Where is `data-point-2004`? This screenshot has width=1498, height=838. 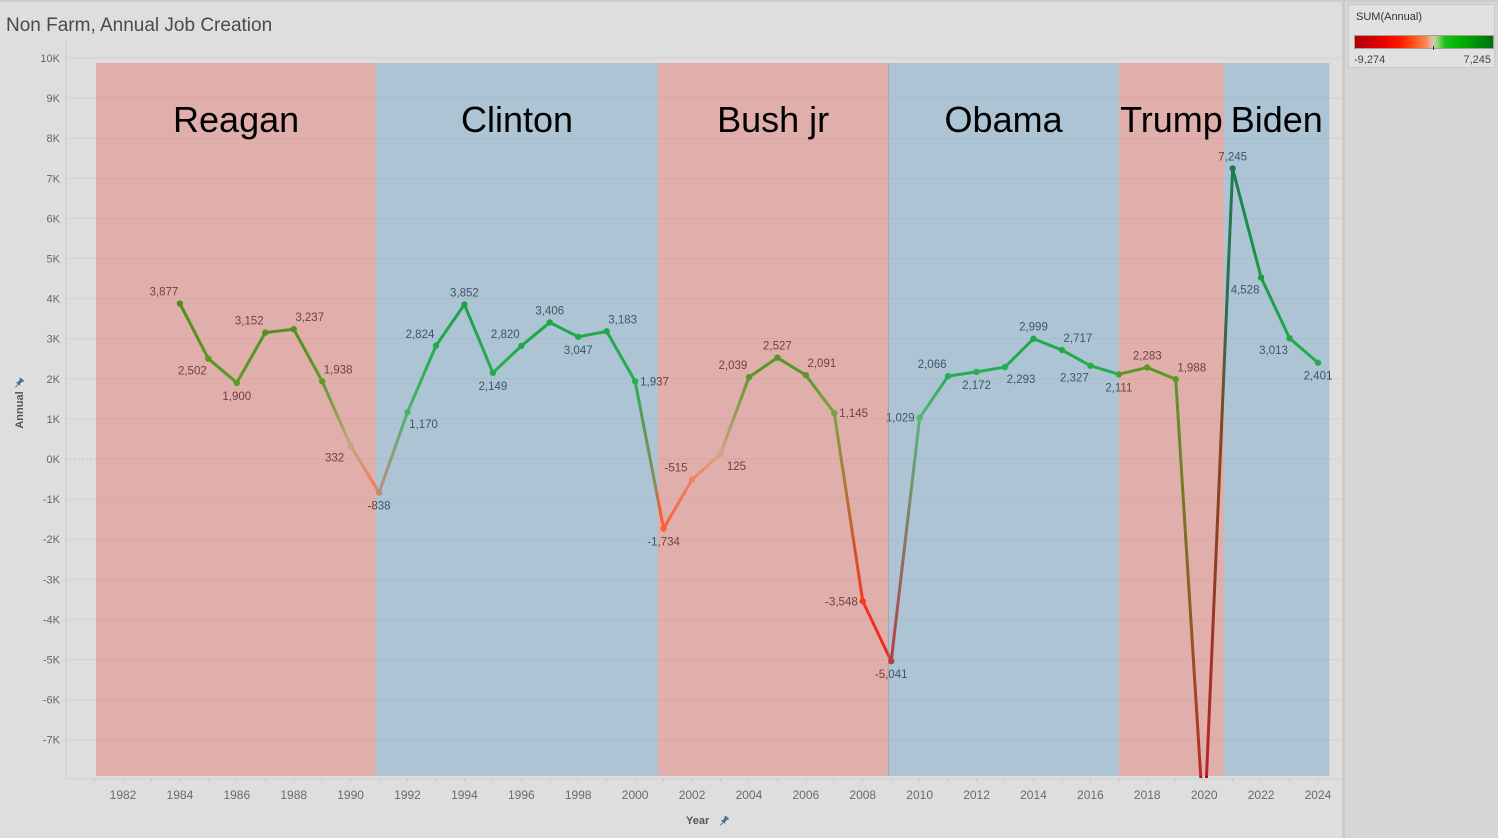
data-point-2004 is located at coordinates (749, 377).